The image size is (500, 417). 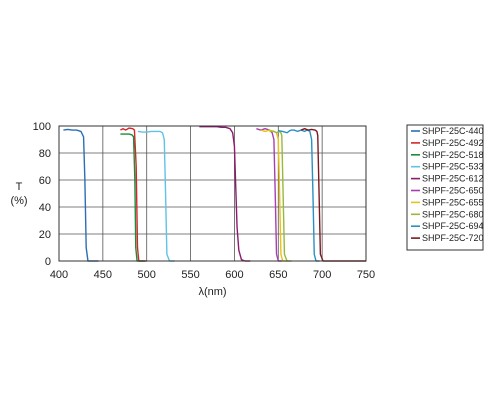 I want to click on legend-label-SHPF-25C-694: SHPF-25C-694, so click(x=453, y=226).